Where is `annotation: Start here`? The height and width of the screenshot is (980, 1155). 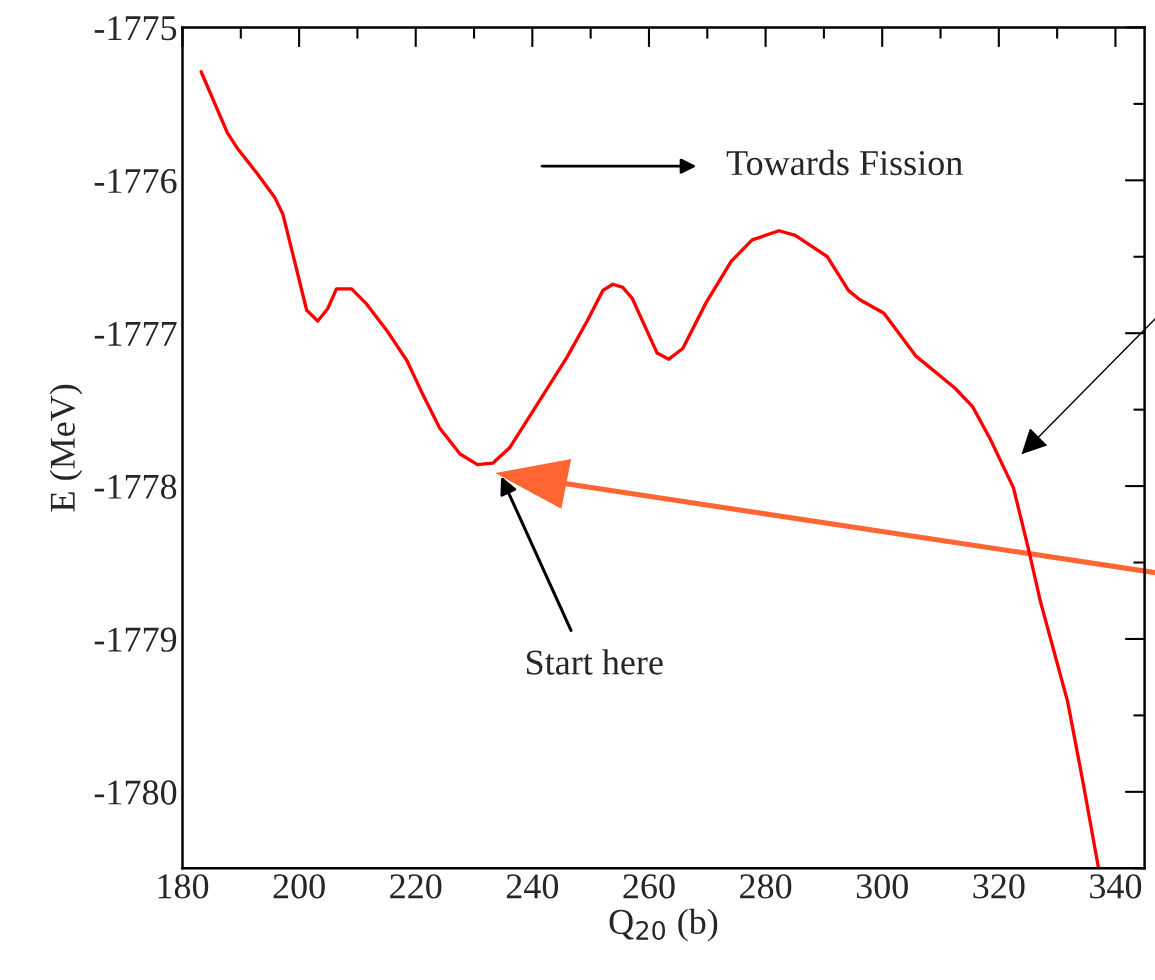
annotation: Start here is located at coordinates (595, 662).